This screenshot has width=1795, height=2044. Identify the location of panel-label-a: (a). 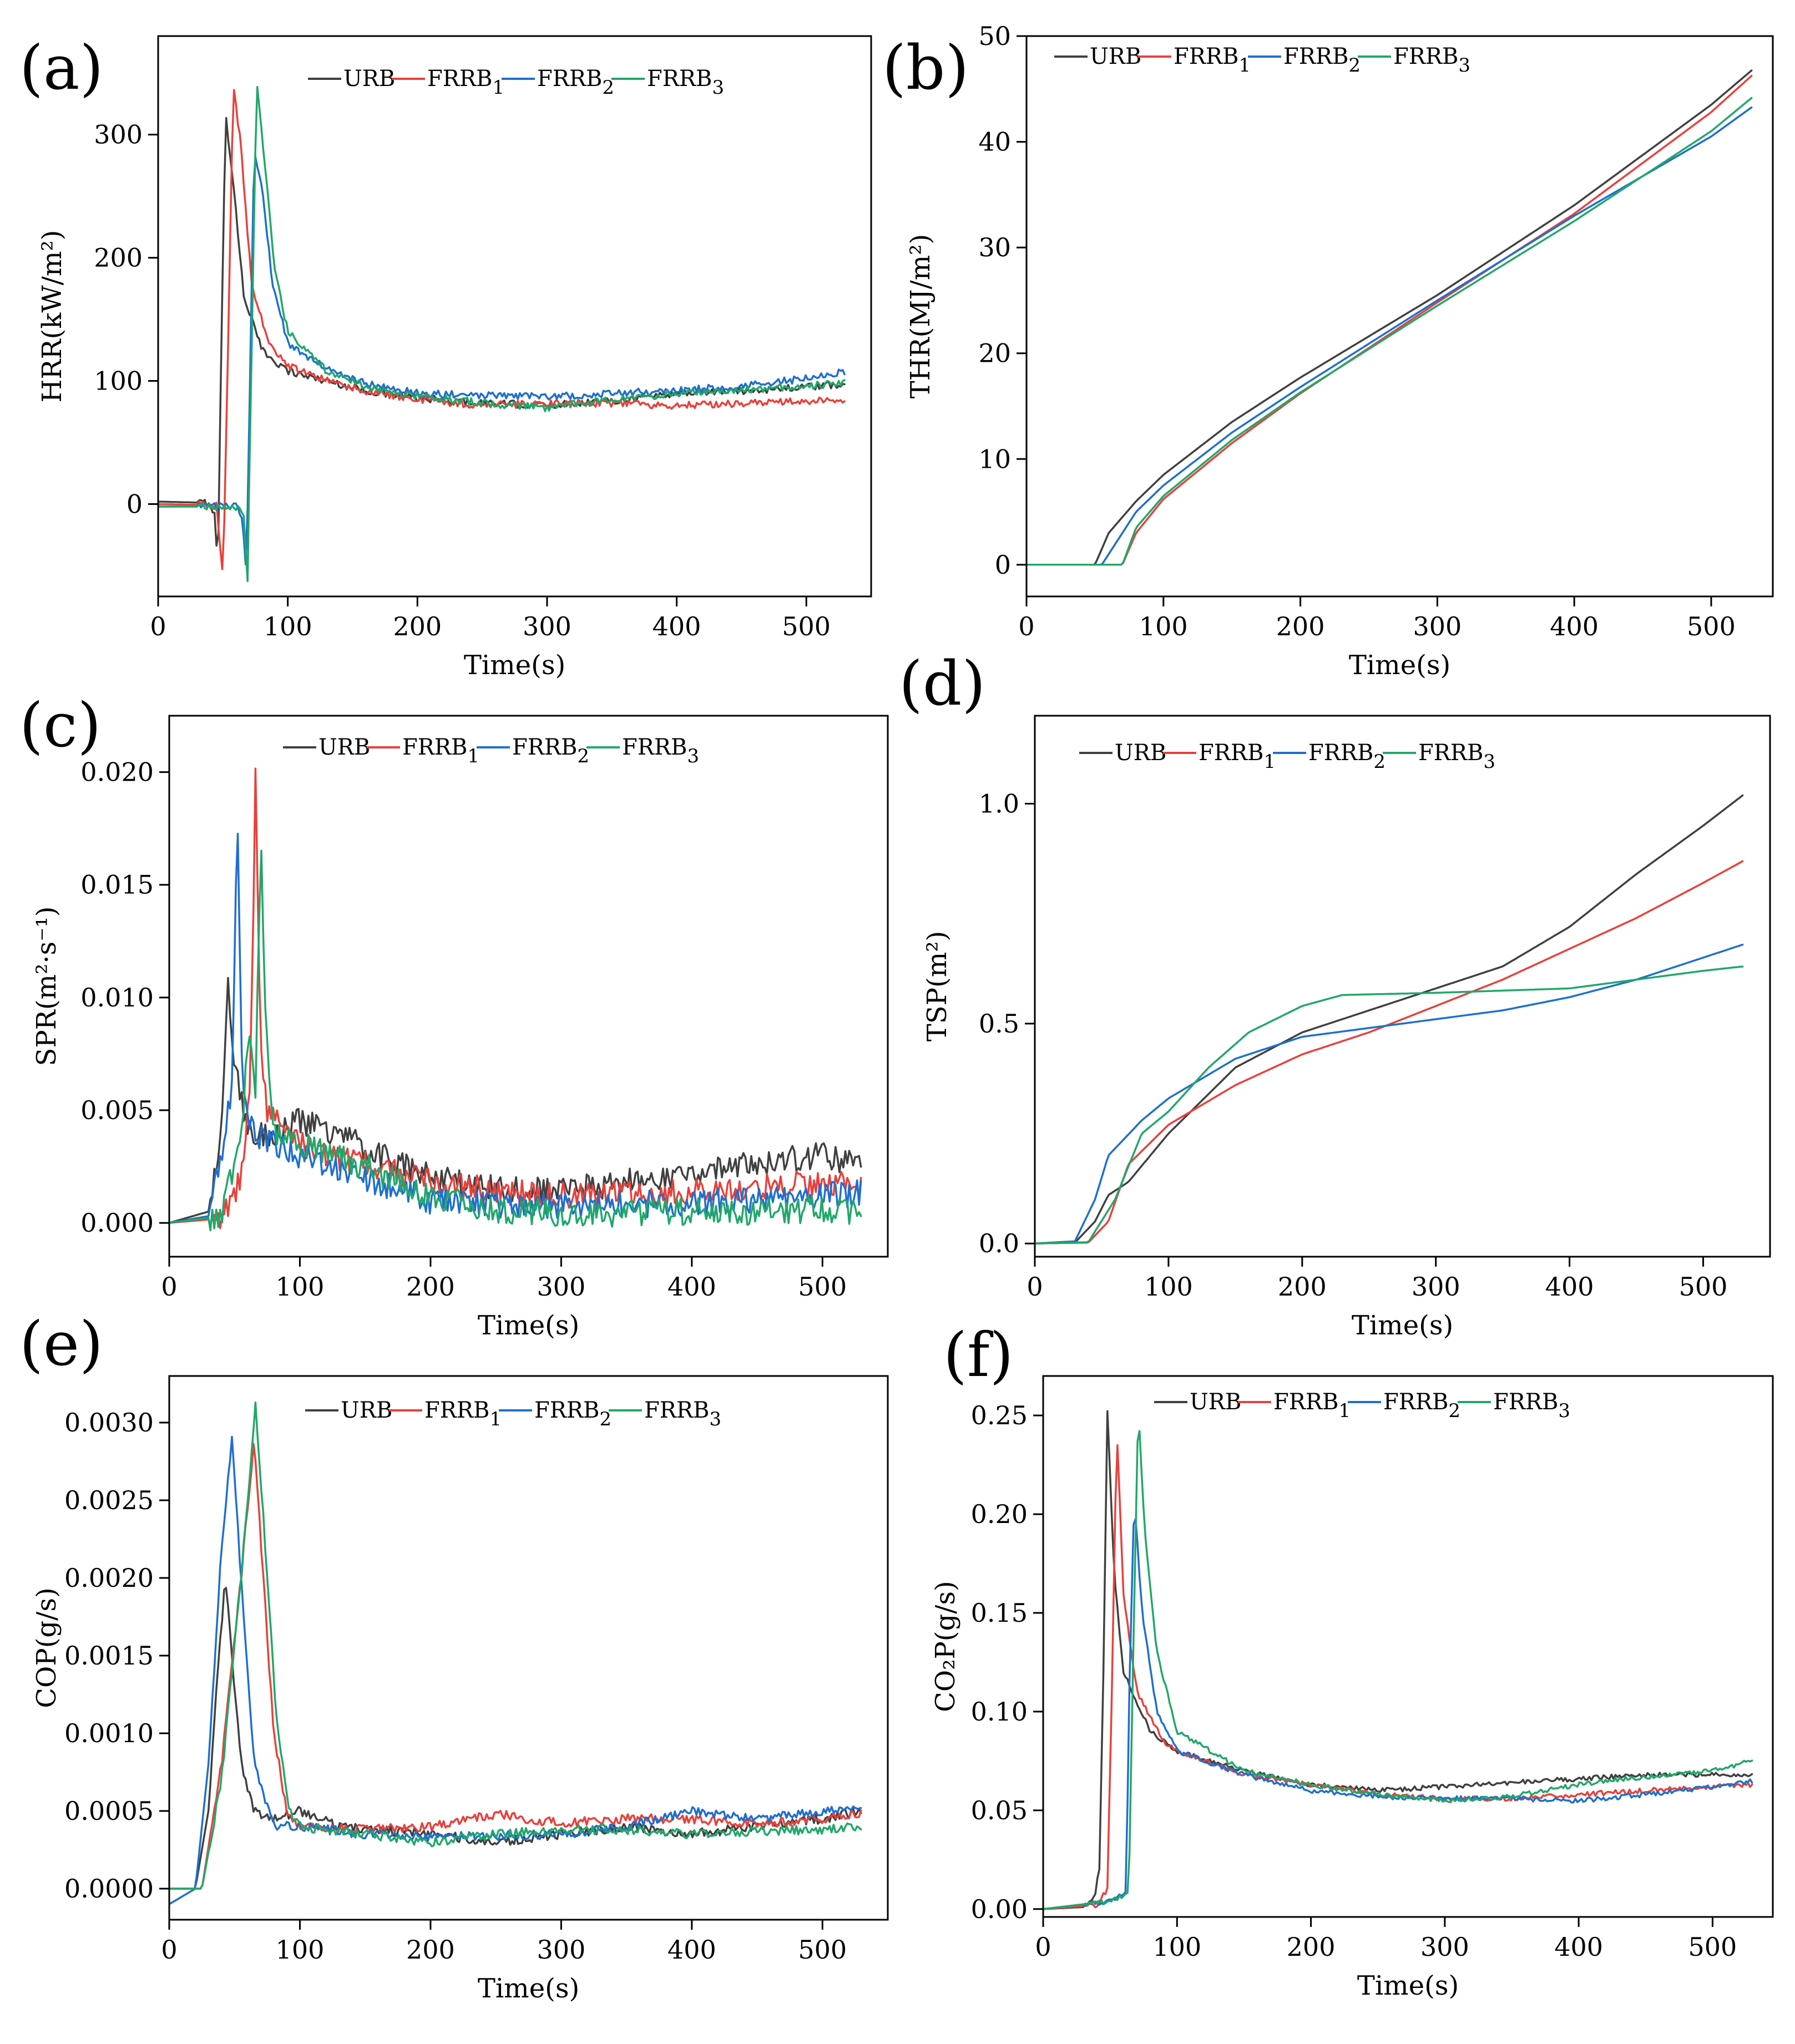
(61, 68).